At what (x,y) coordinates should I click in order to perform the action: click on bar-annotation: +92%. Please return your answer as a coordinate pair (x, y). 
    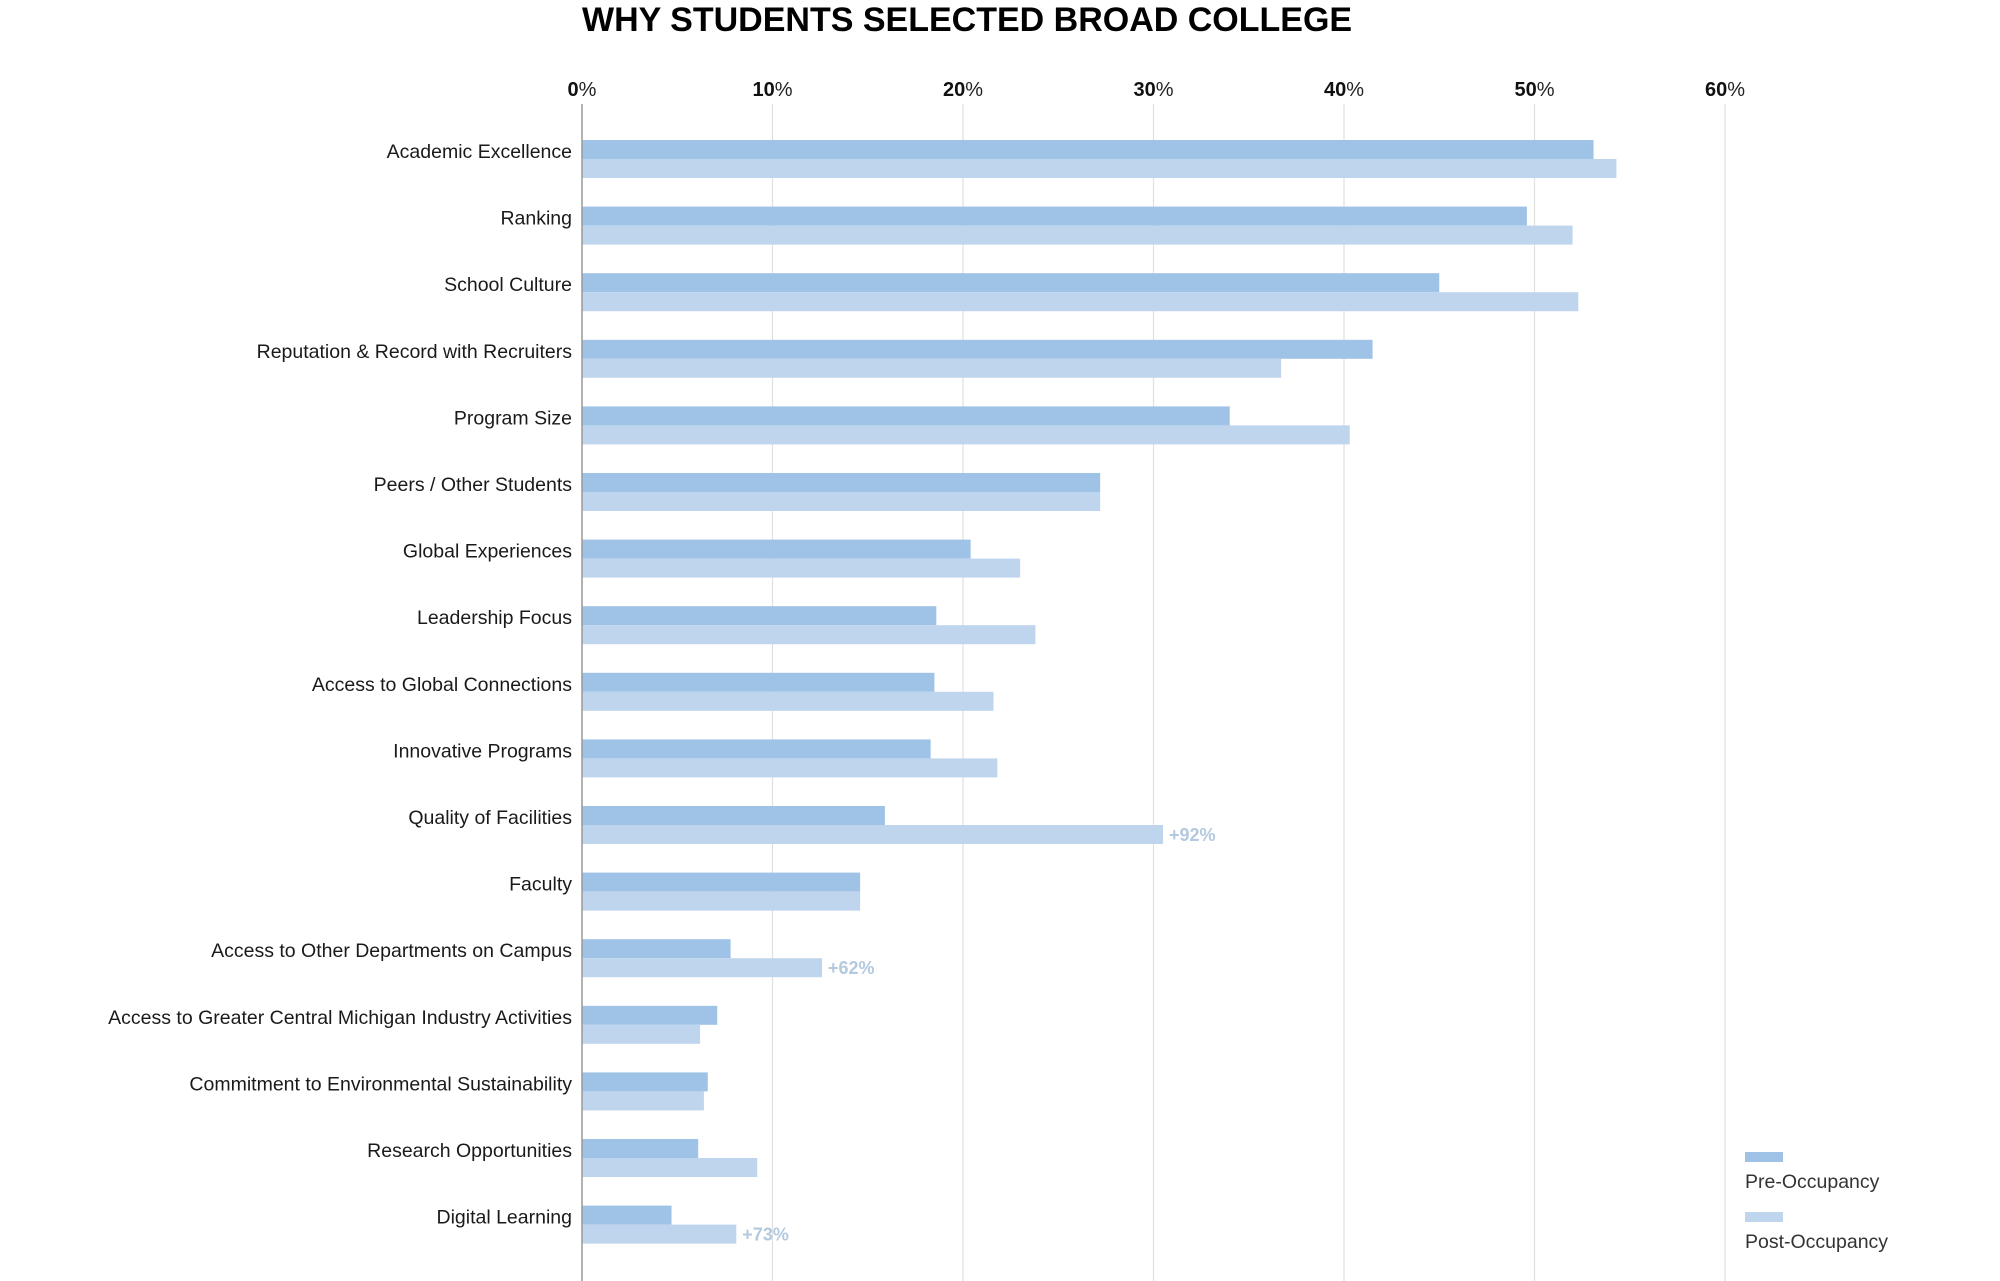
    Looking at the image, I should click on (1192, 835).